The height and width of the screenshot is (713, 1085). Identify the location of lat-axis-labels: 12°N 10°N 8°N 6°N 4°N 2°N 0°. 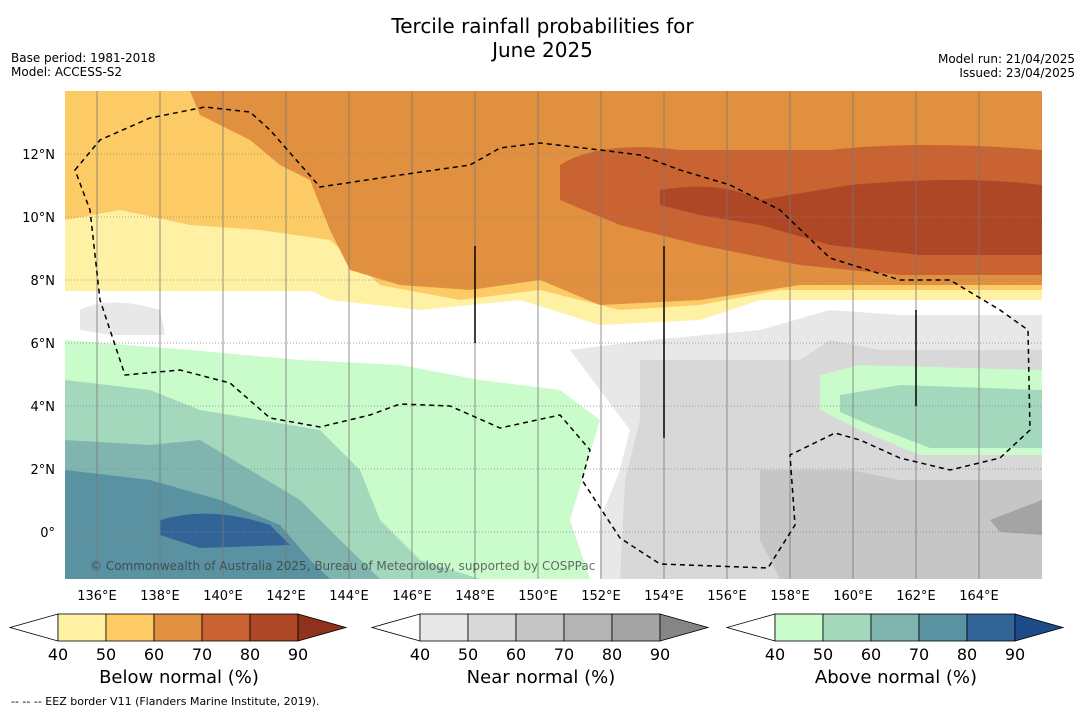
(38, 344).